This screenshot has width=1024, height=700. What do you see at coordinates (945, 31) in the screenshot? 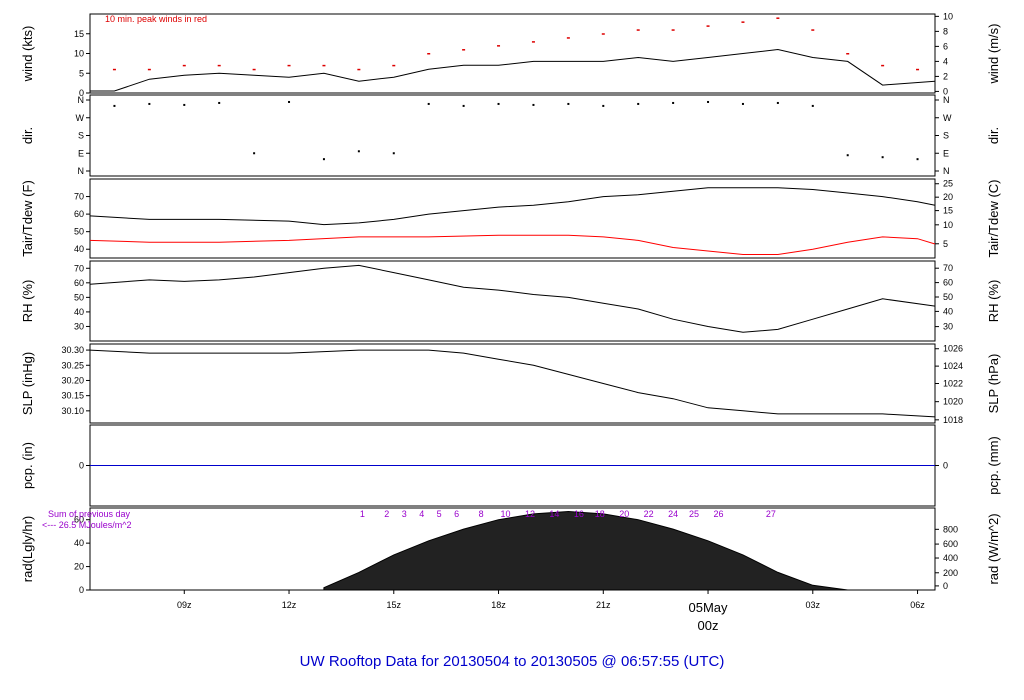
I see `ytick-right-label: 8` at bounding box center [945, 31].